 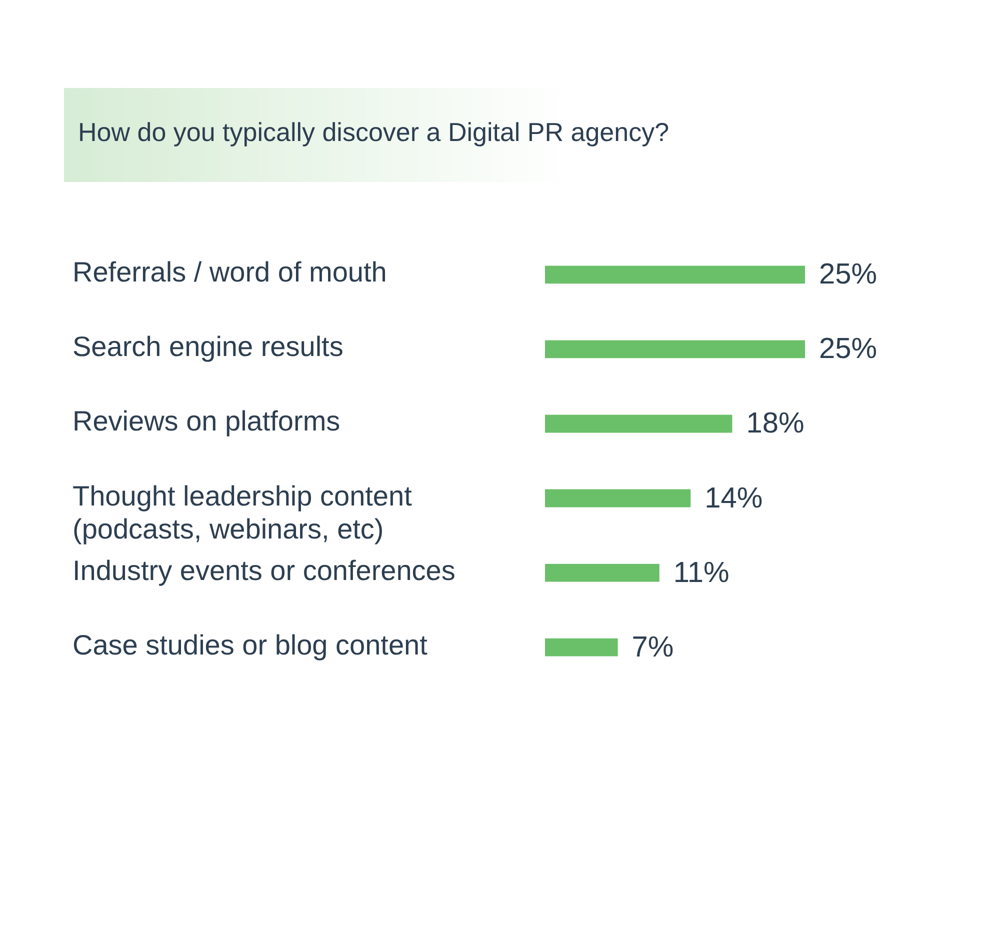 I want to click on y-tick-label: Referrals / word of mouth, so click(x=229, y=272).